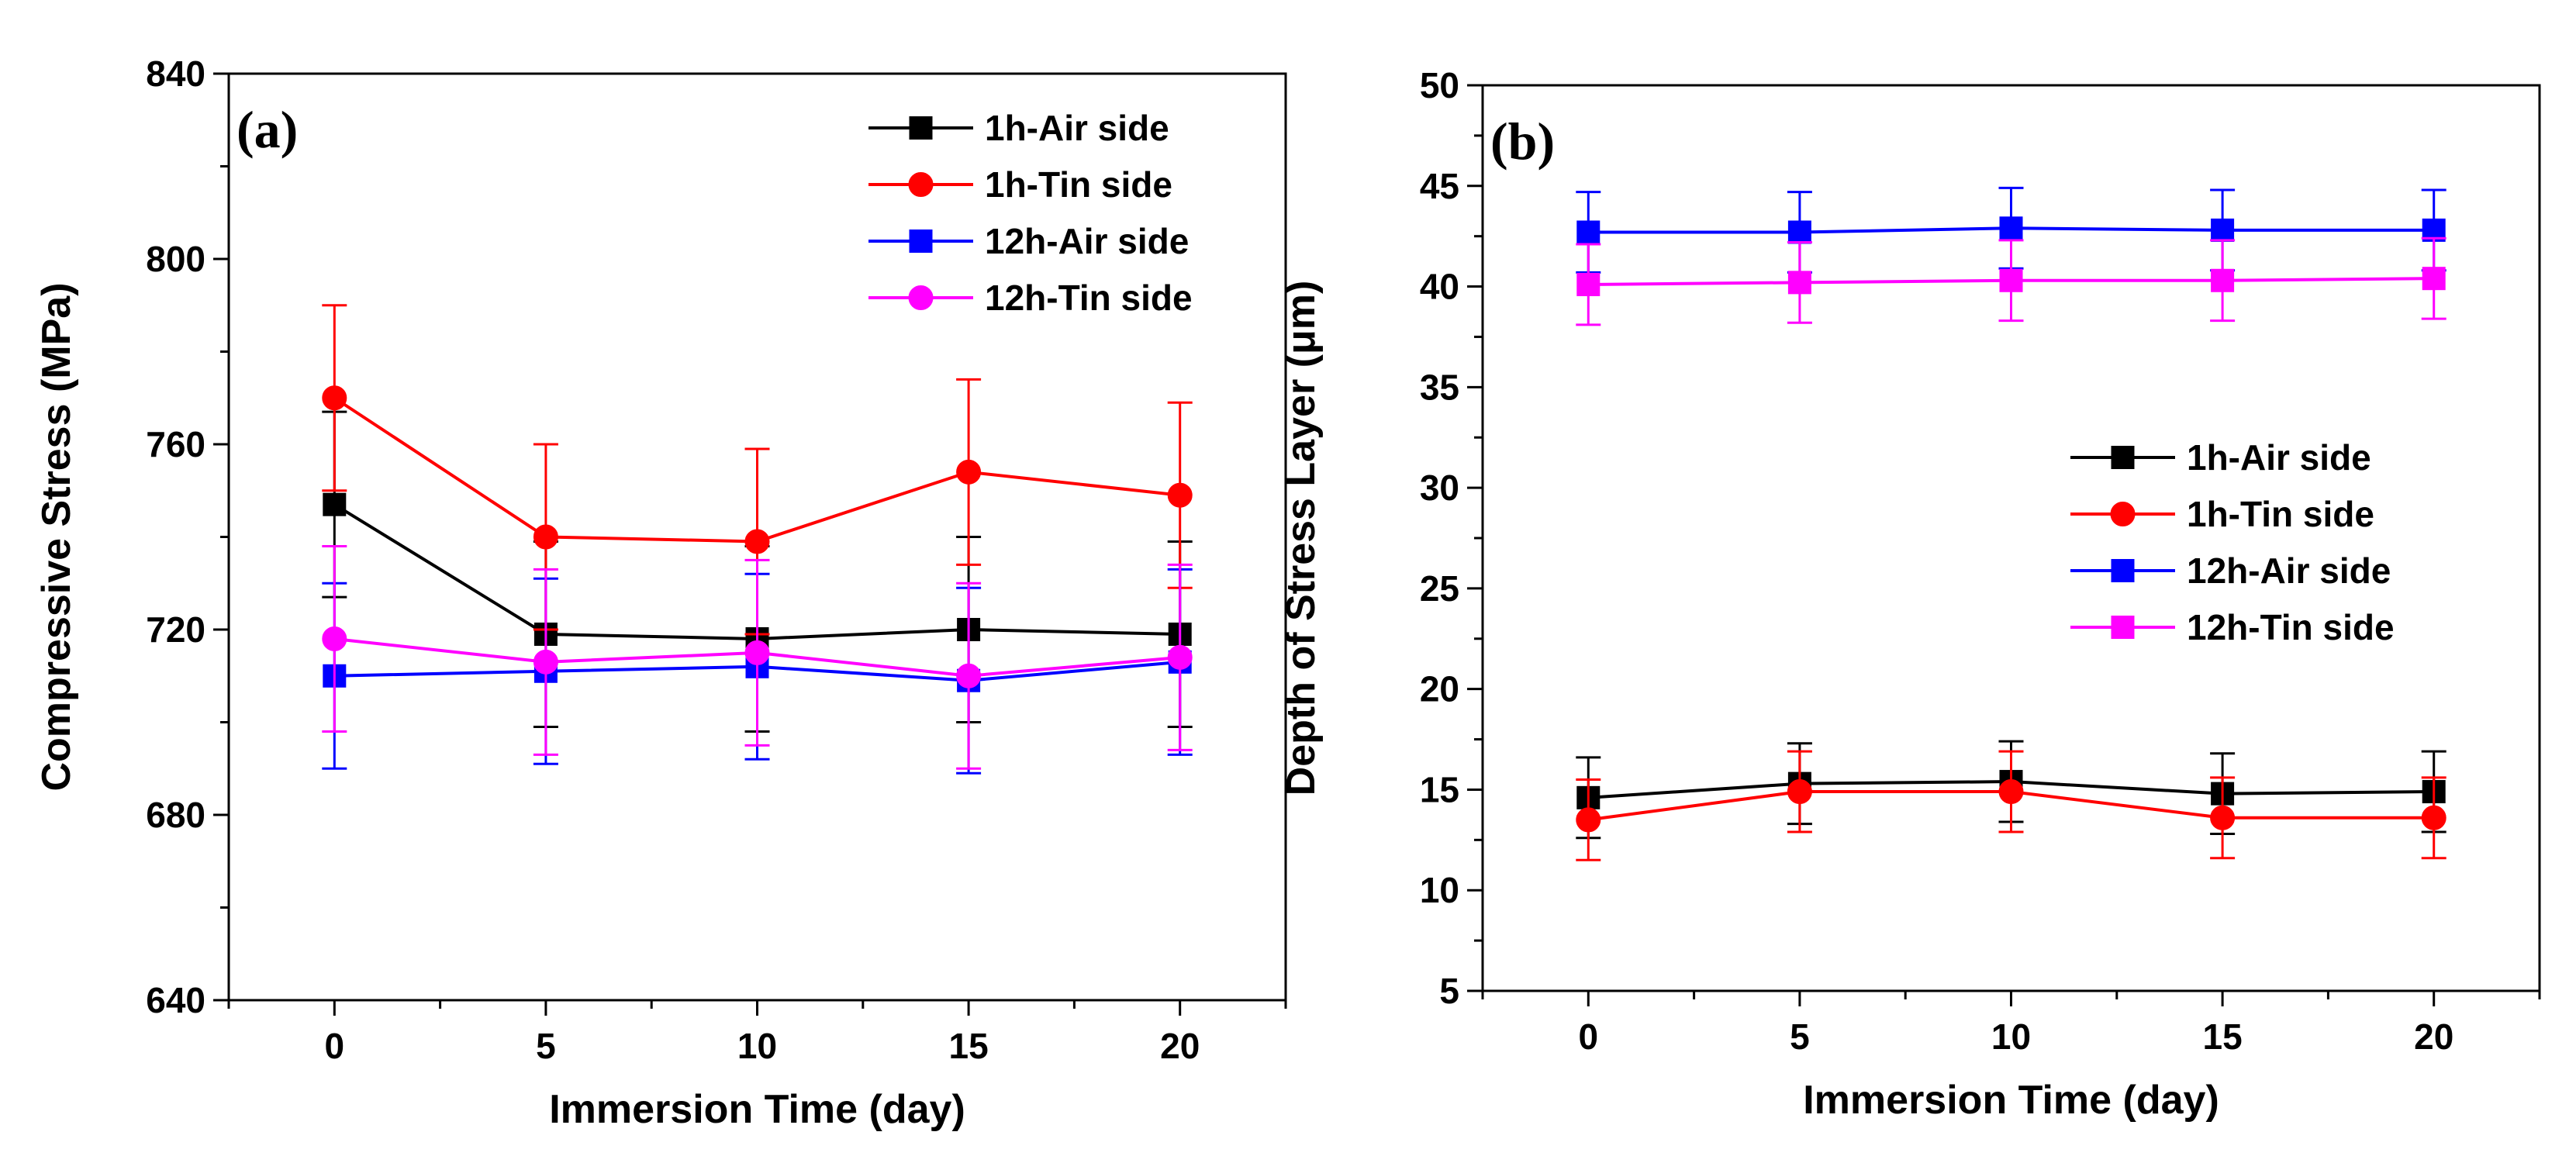 This screenshot has width=2576, height=1163. I want to click on series-12h-air-side: 12h-Air side, so click(2012, 389).